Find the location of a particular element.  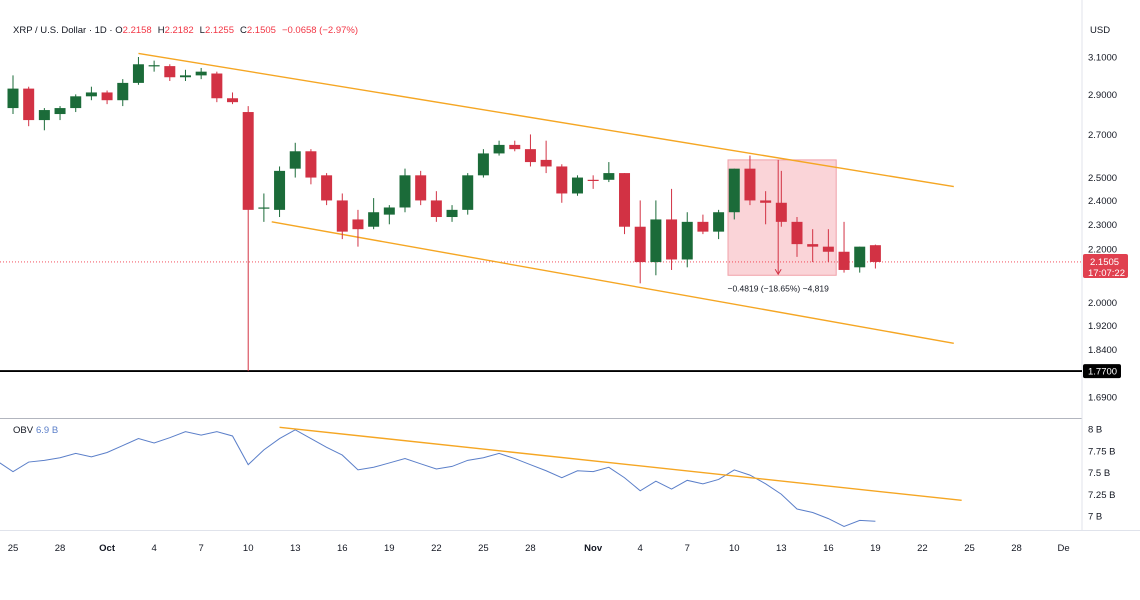

date-tick-label: 4 is located at coordinates (153, 548).